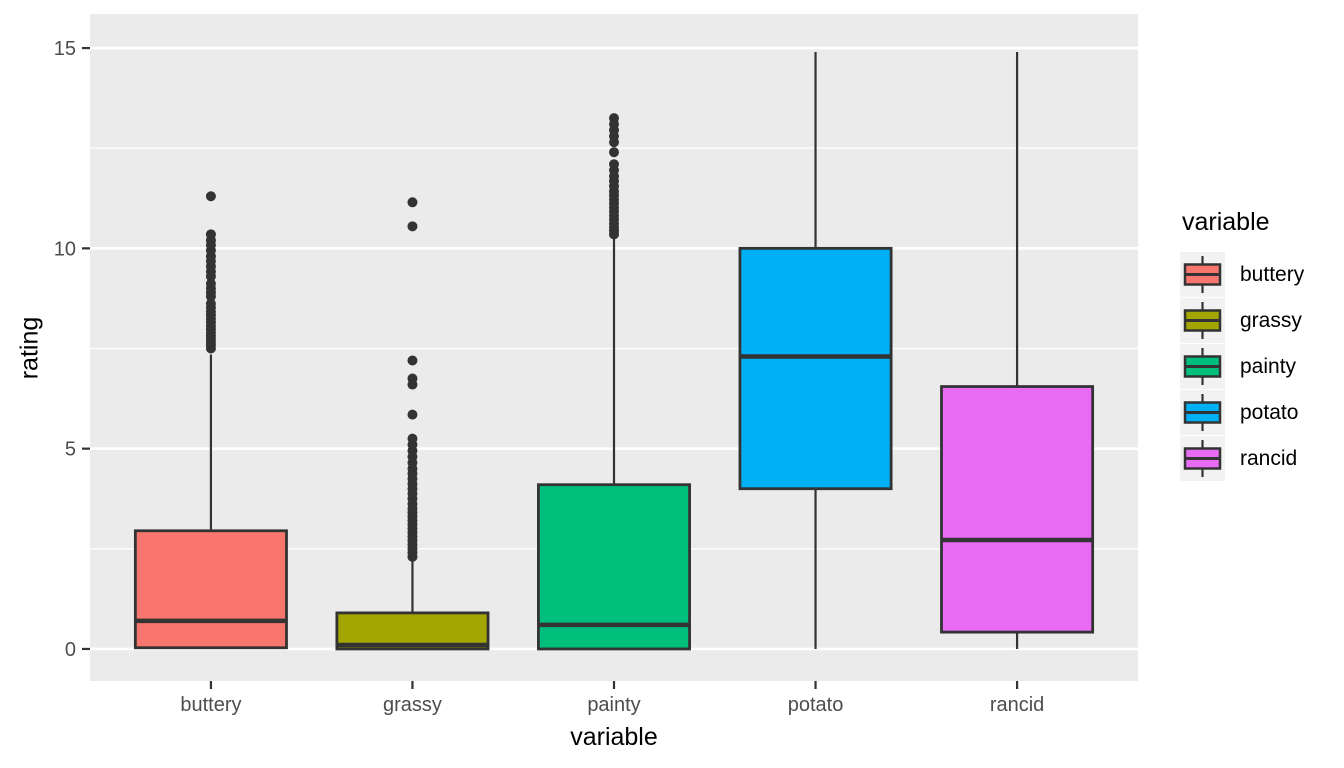 This screenshot has height=768, width=1344. Describe the element at coordinates (1269, 458) in the screenshot. I see `legend-entry-label: rancid` at that location.